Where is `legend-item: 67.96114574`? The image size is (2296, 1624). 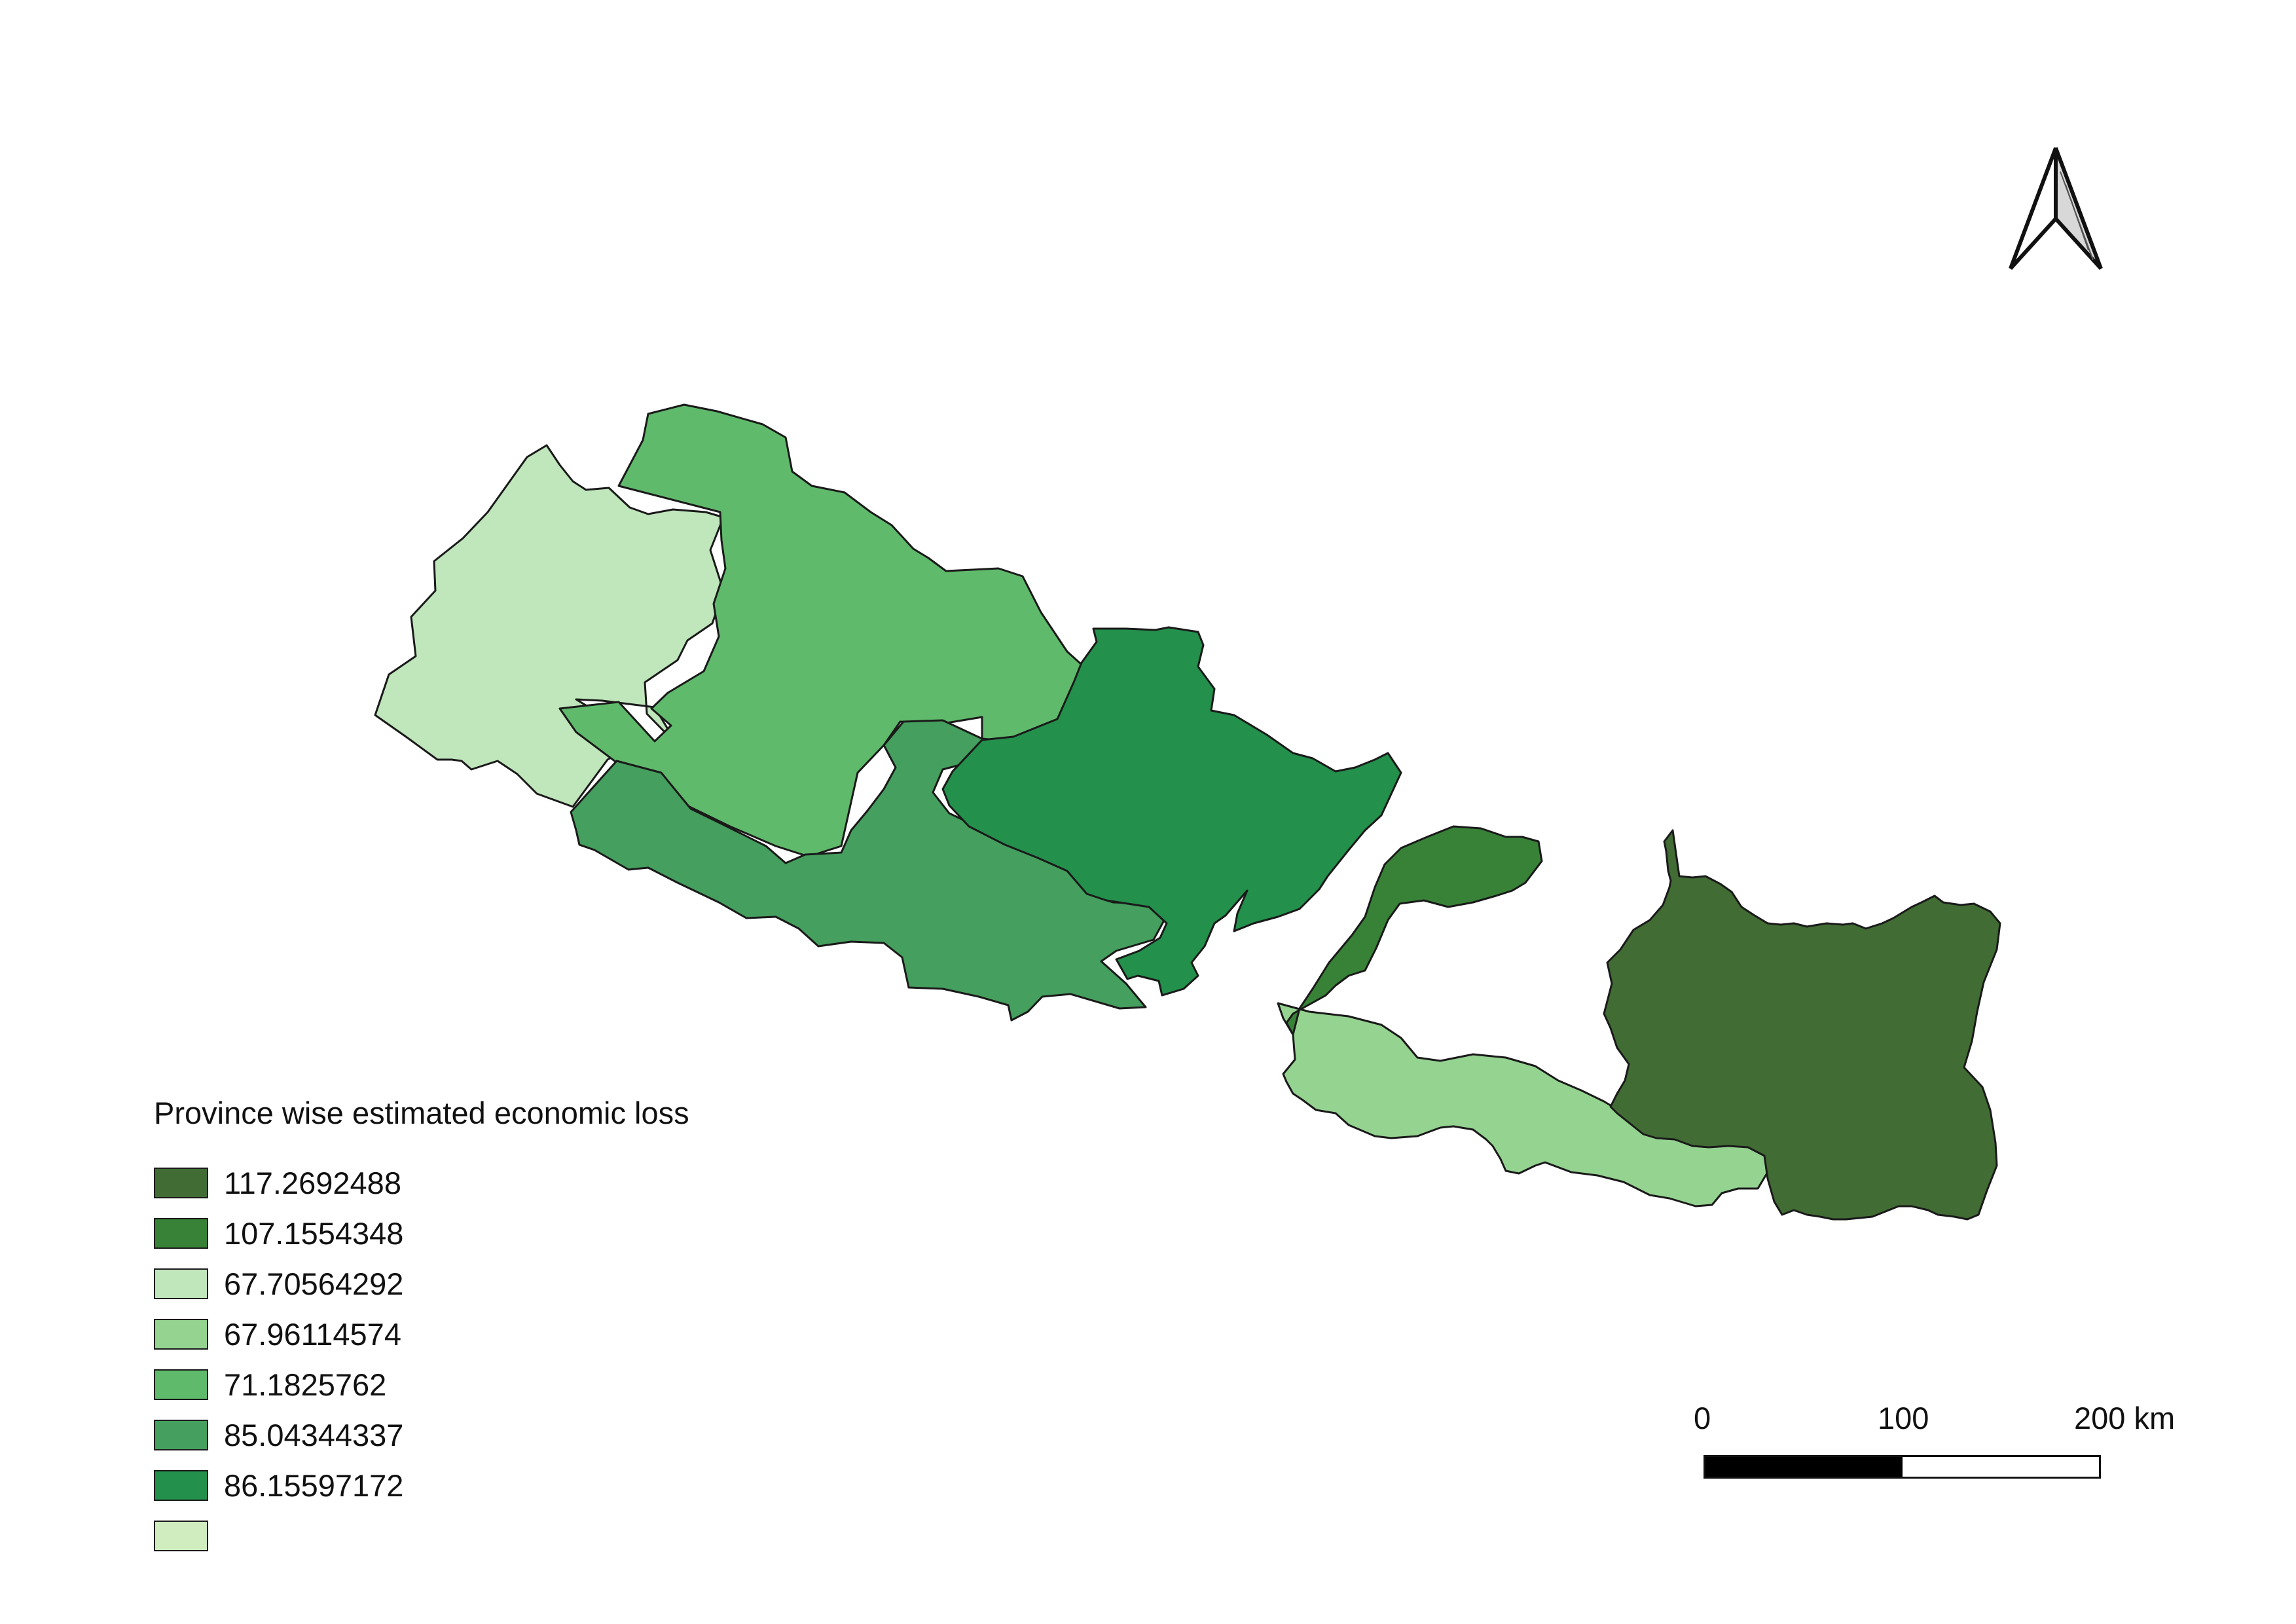 legend-item: 67.96114574 is located at coordinates (481, 1334).